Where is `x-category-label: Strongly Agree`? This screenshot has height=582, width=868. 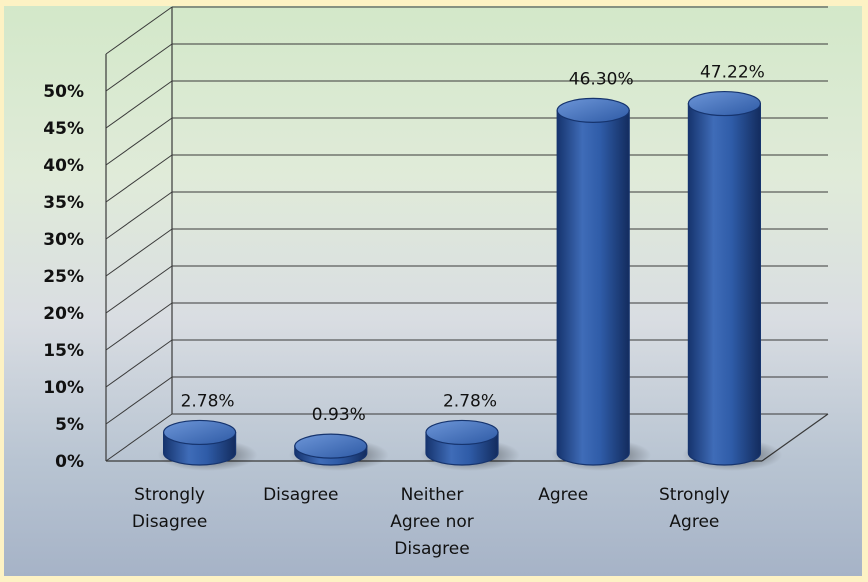
x-category-label: Strongly Agree is located at coordinates (694, 508).